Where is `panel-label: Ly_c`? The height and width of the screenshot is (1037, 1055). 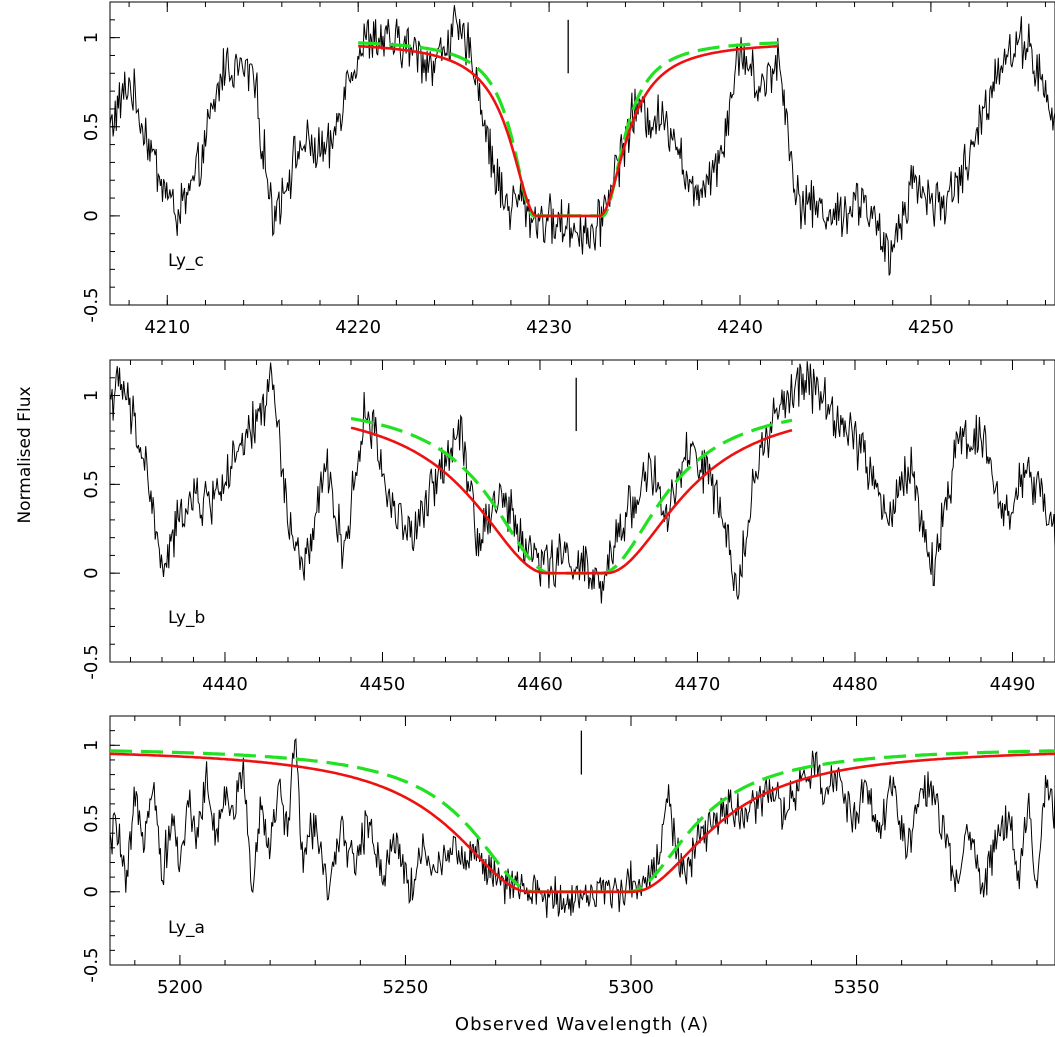
panel-label: Ly_c is located at coordinates (186, 261).